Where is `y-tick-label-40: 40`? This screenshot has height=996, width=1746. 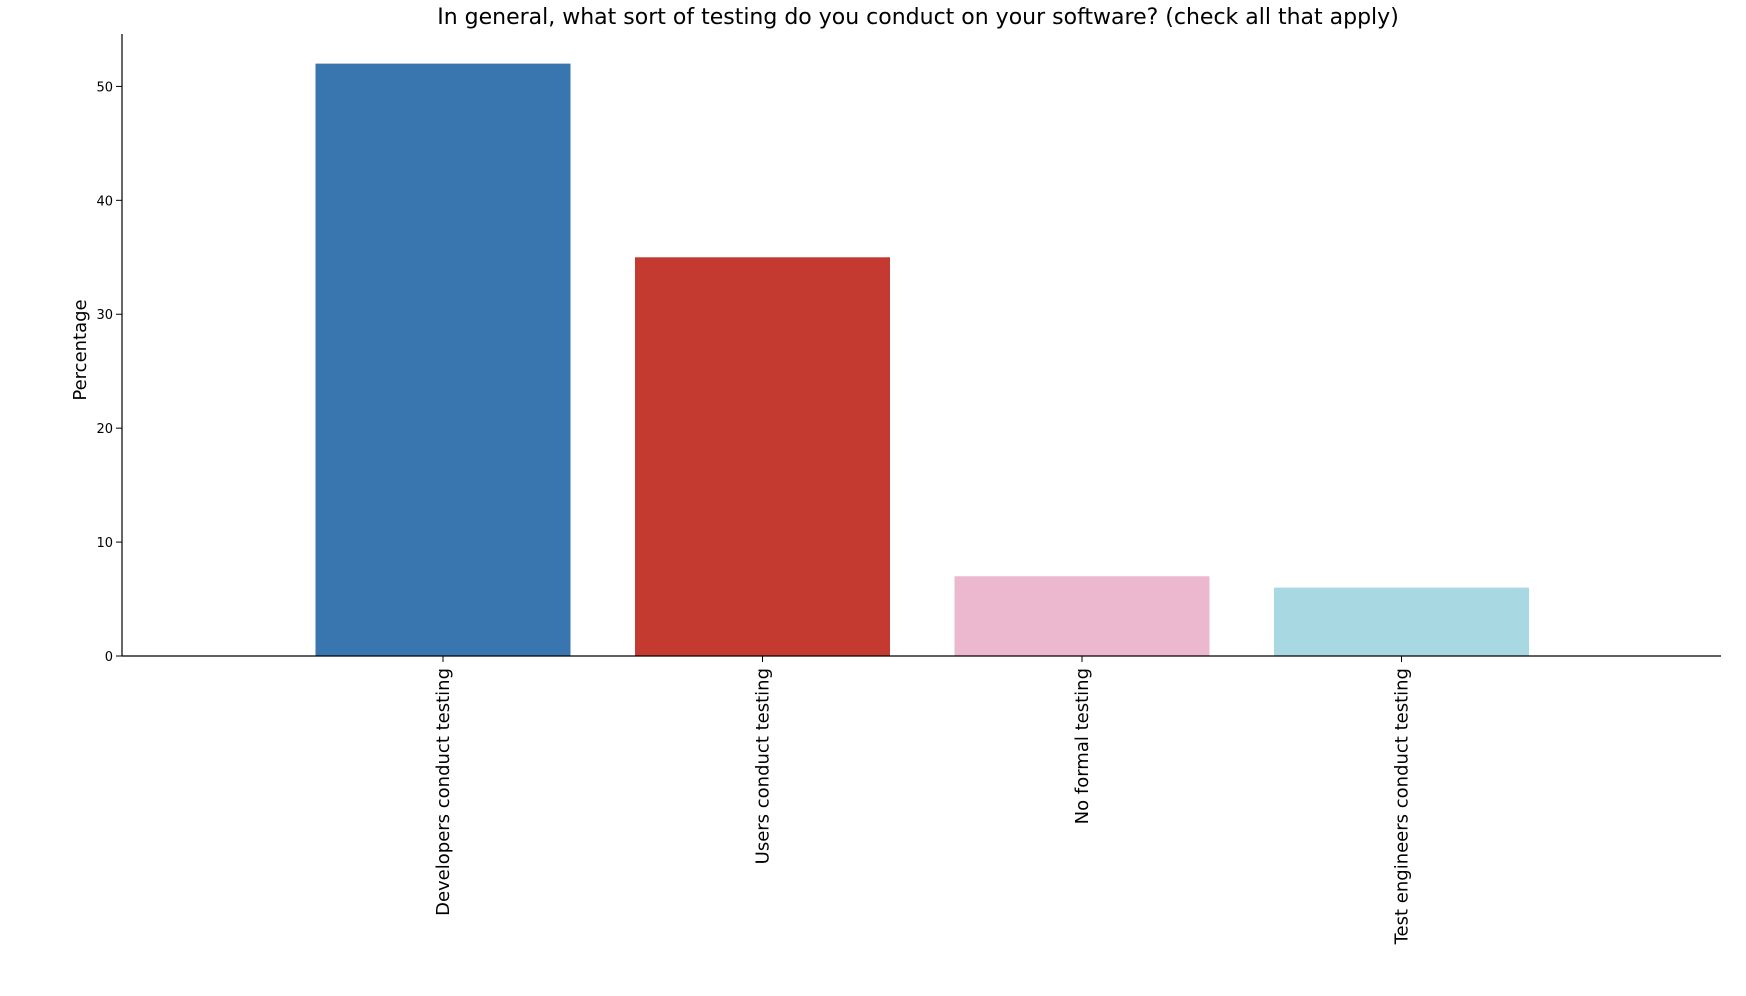
y-tick-label-40: 40 is located at coordinates (104, 201).